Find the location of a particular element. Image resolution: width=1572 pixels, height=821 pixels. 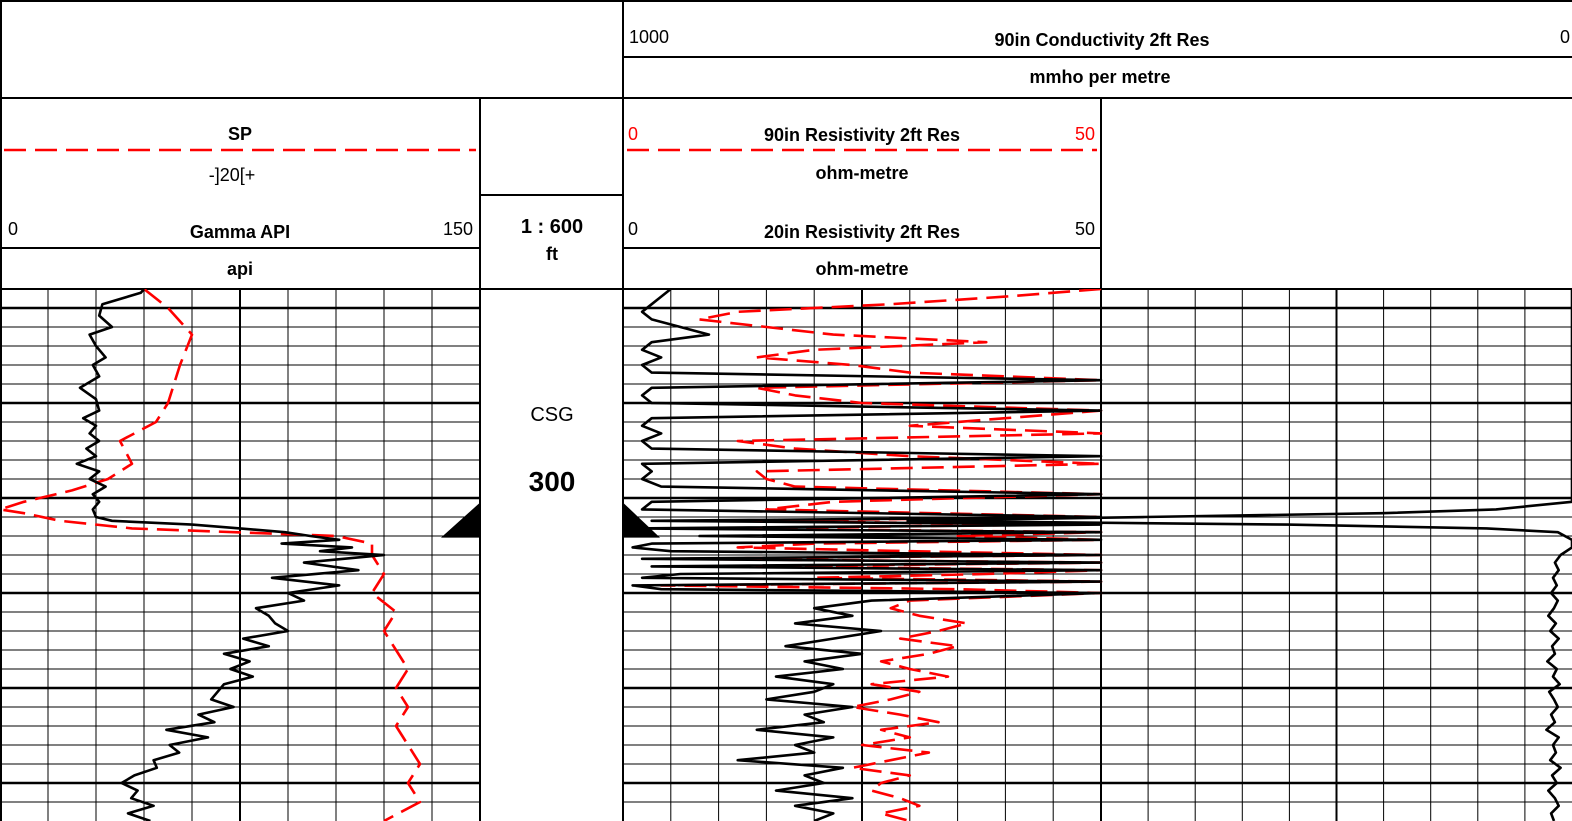

conductivity-title: 90in Conductivity 2ft Res is located at coordinates (1101, 40).